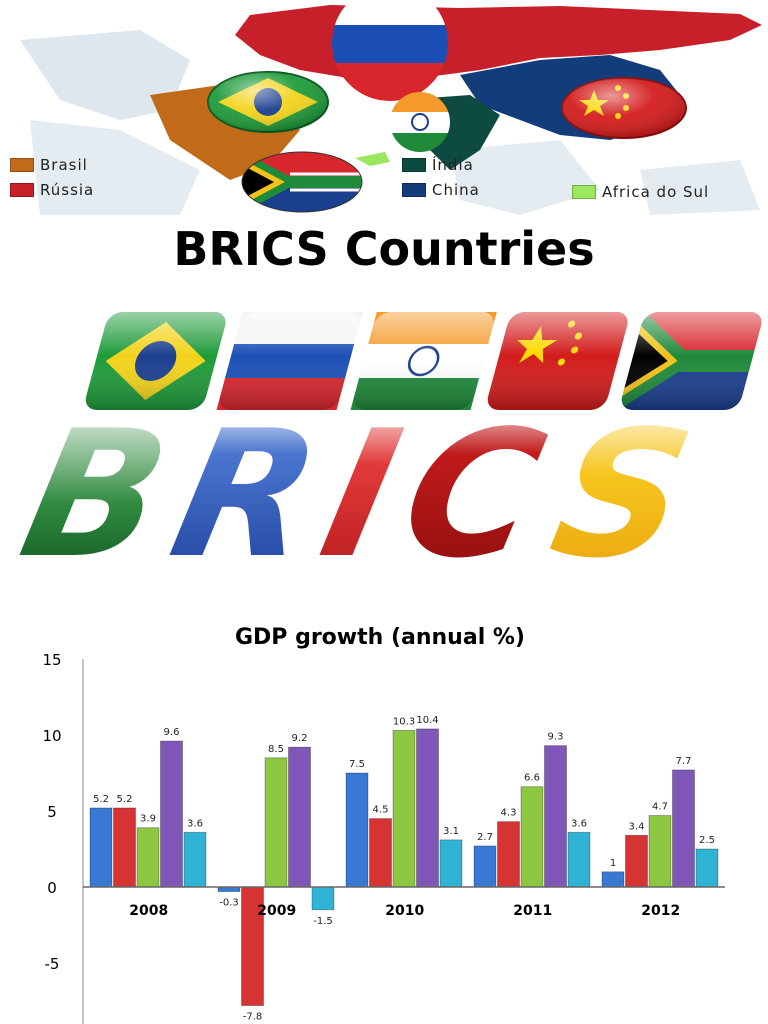 The height and width of the screenshot is (1024, 768). I want to click on data-label: -7.8, so click(253, 1017).